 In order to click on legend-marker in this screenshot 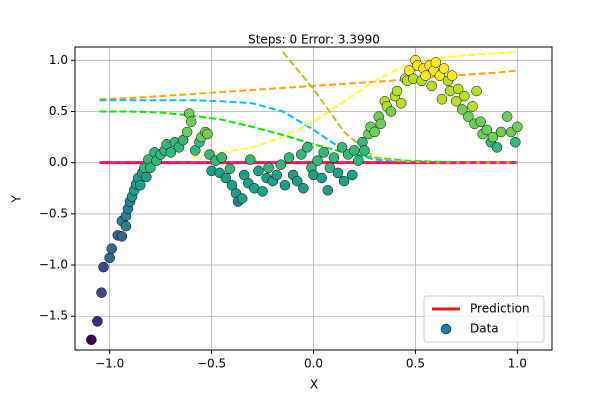, I will do `click(446, 329)`.